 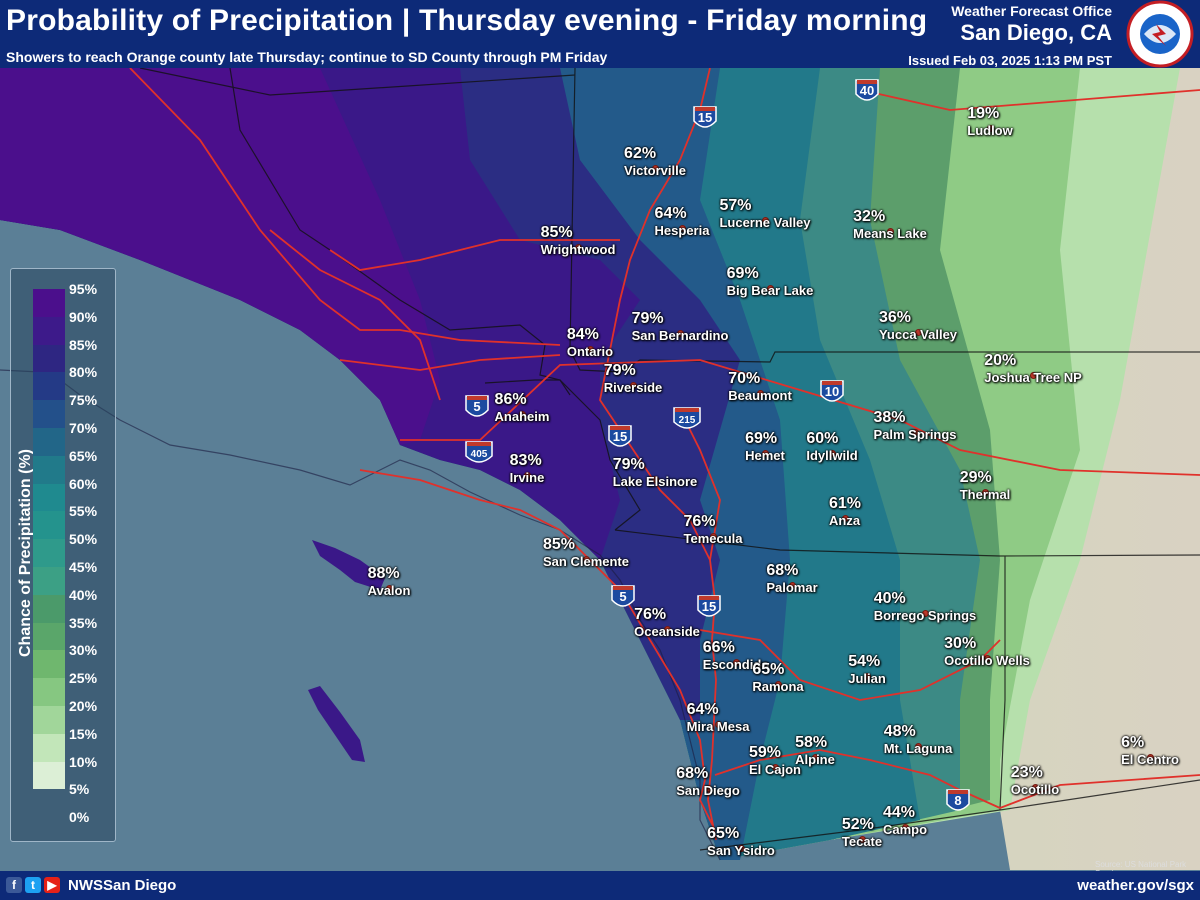 What do you see at coordinates (682, 230) in the screenshot?
I see `city-name: Hesperia` at bounding box center [682, 230].